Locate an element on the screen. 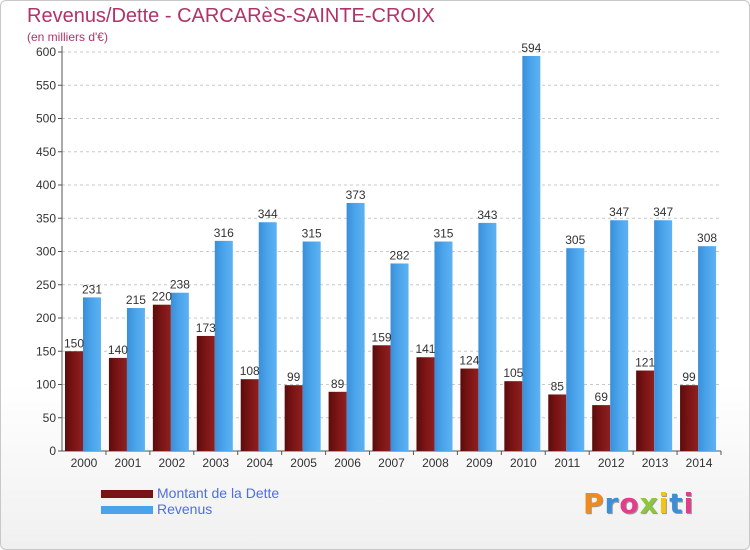  value-label-dette: 99 is located at coordinates (689, 377).